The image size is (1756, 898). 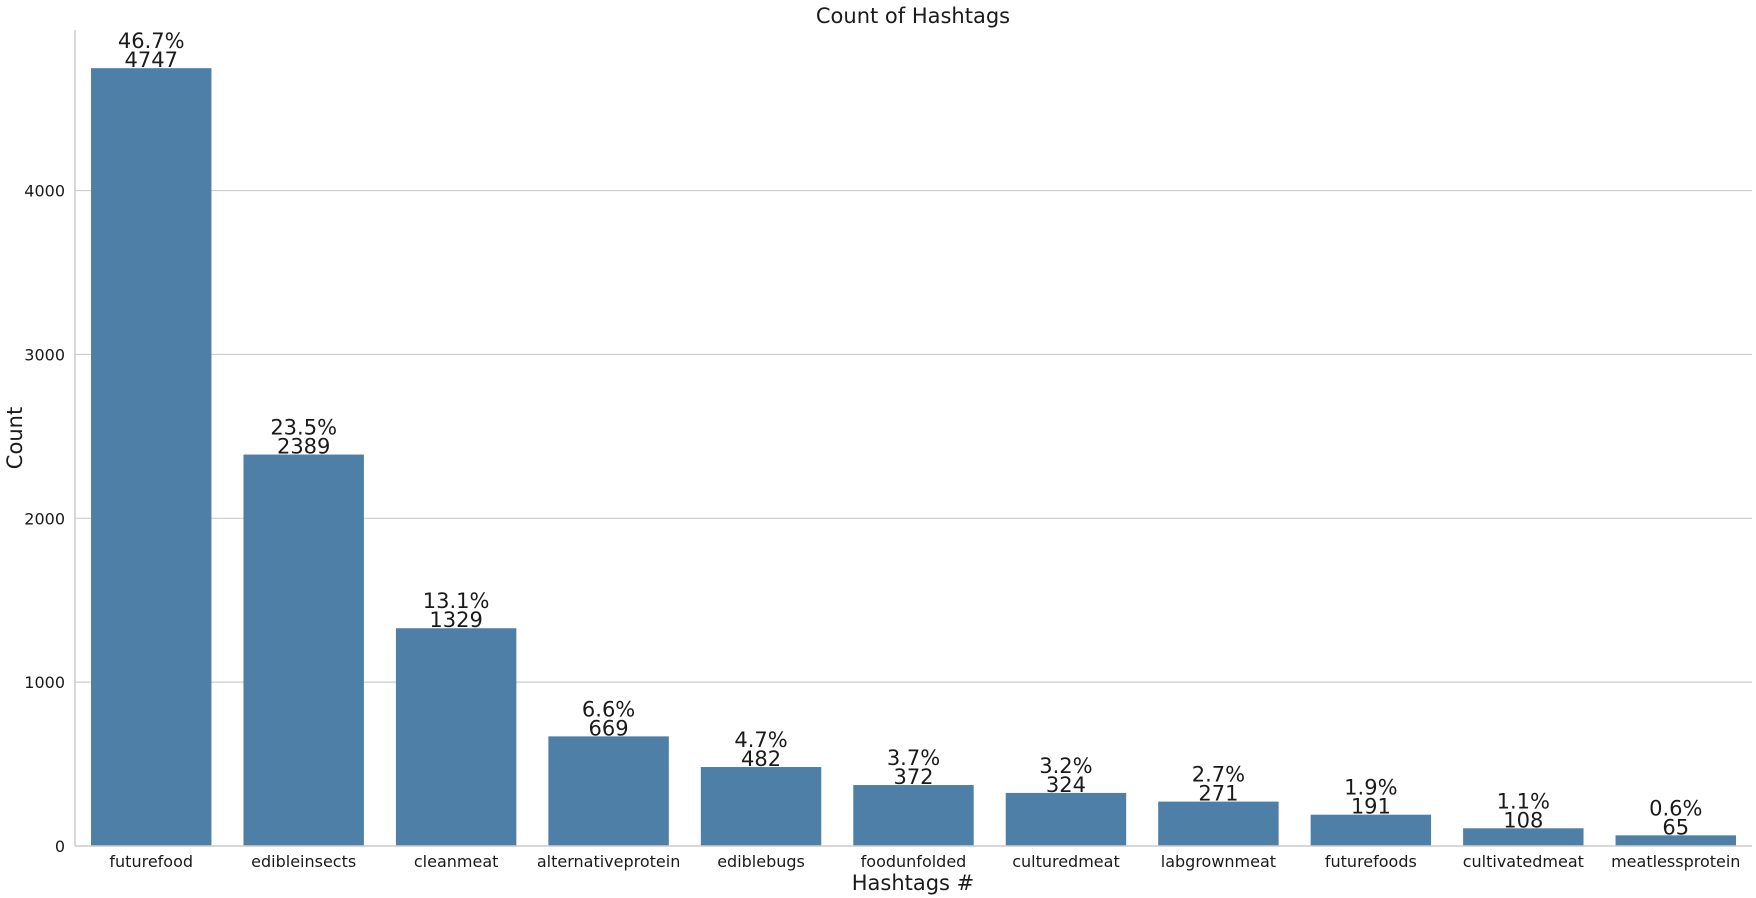 What do you see at coordinates (1523, 820) in the screenshot?
I see `value-label-cultivatedmeat: 108` at bounding box center [1523, 820].